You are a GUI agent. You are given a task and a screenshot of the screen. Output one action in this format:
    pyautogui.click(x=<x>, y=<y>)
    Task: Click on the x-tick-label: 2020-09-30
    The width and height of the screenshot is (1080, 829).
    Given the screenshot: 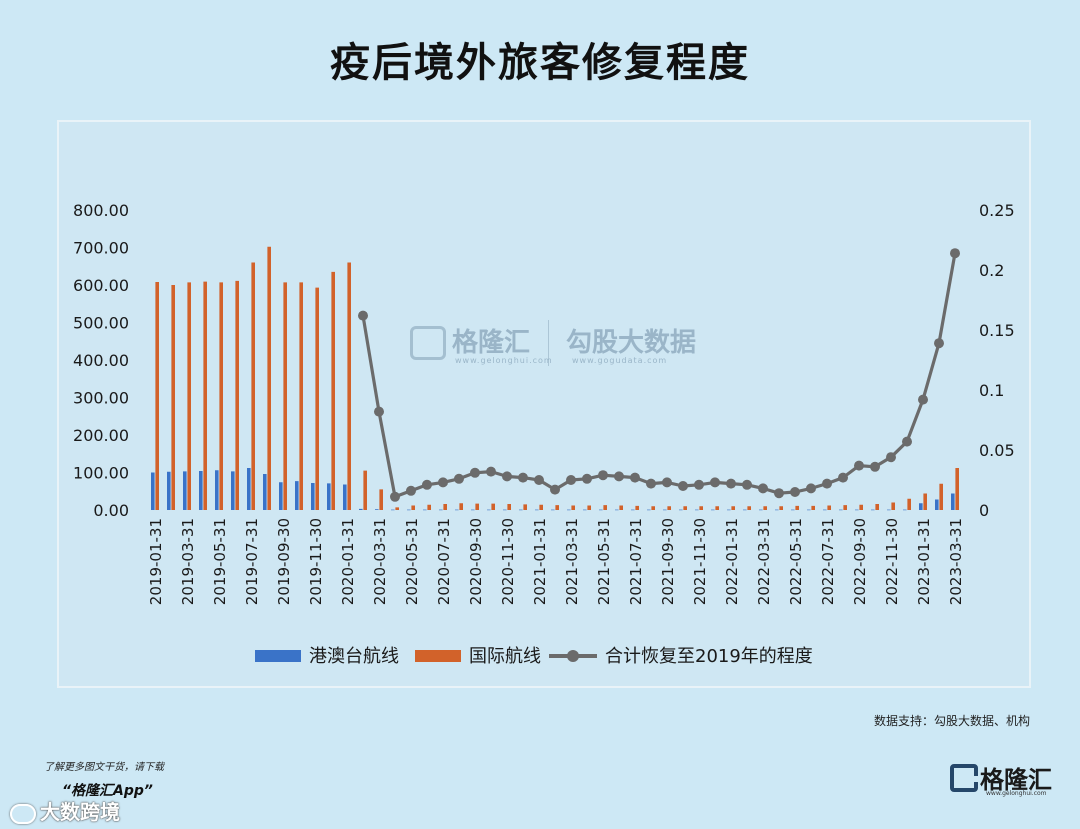 What is the action you would take?
    pyautogui.click(x=476, y=561)
    